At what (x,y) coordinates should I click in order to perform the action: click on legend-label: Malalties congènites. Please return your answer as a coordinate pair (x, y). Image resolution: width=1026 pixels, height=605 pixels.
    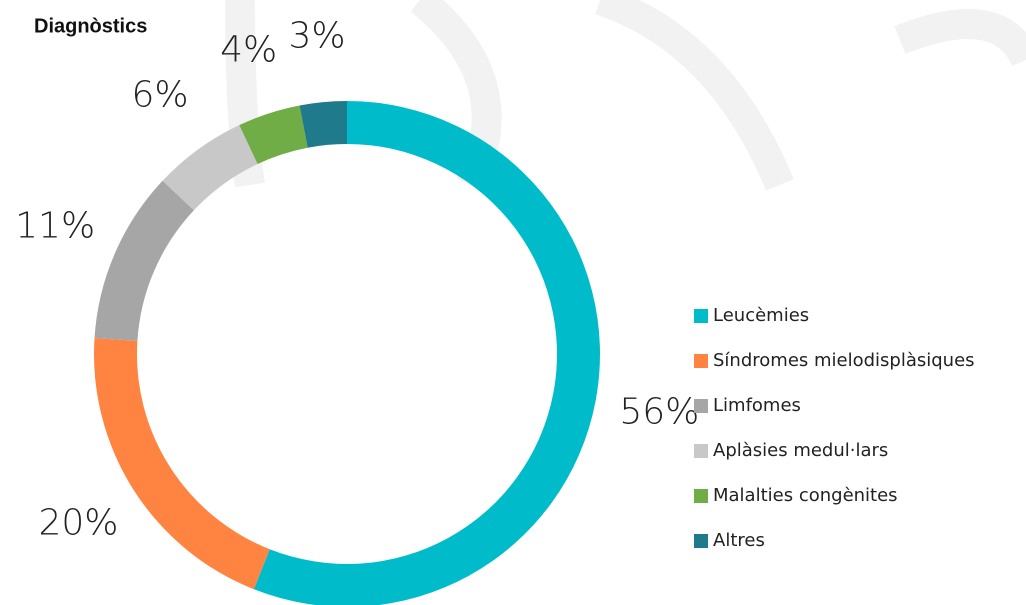
    Looking at the image, I should click on (805, 495).